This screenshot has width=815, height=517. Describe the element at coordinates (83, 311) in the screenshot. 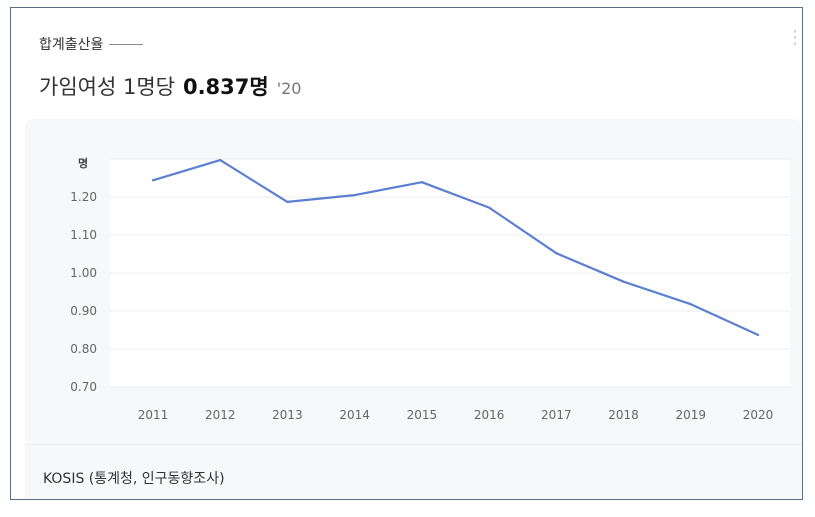

I see `y-tick-label: 0.90` at that location.